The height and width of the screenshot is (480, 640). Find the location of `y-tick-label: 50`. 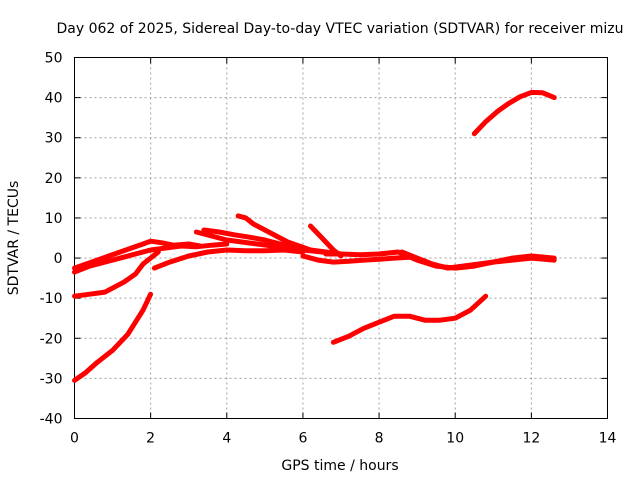

y-tick-label: 50 is located at coordinates (54, 59).